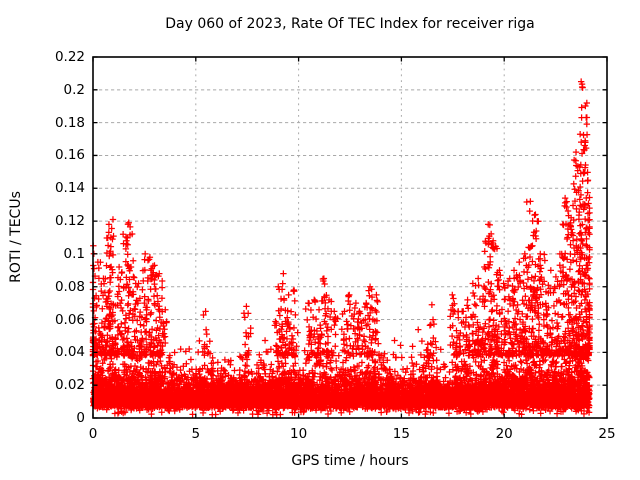  I want to click on y-tick-label: 0.2, so click(74, 89).